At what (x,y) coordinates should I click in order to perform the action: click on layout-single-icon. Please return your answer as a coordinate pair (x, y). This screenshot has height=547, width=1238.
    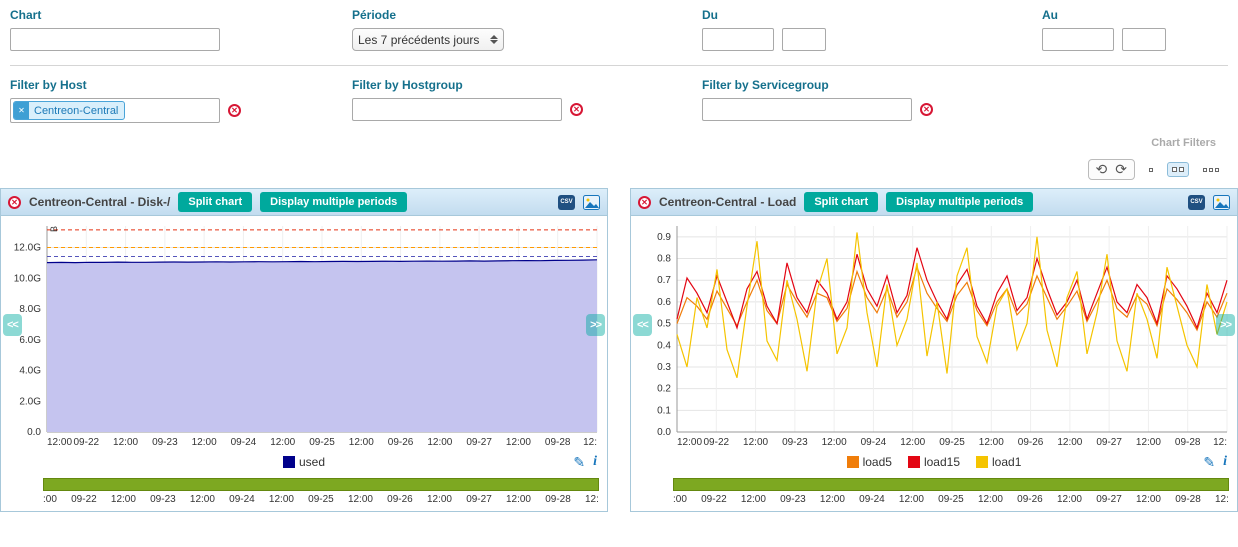
    Looking at the image, I should click on (1151, 170).